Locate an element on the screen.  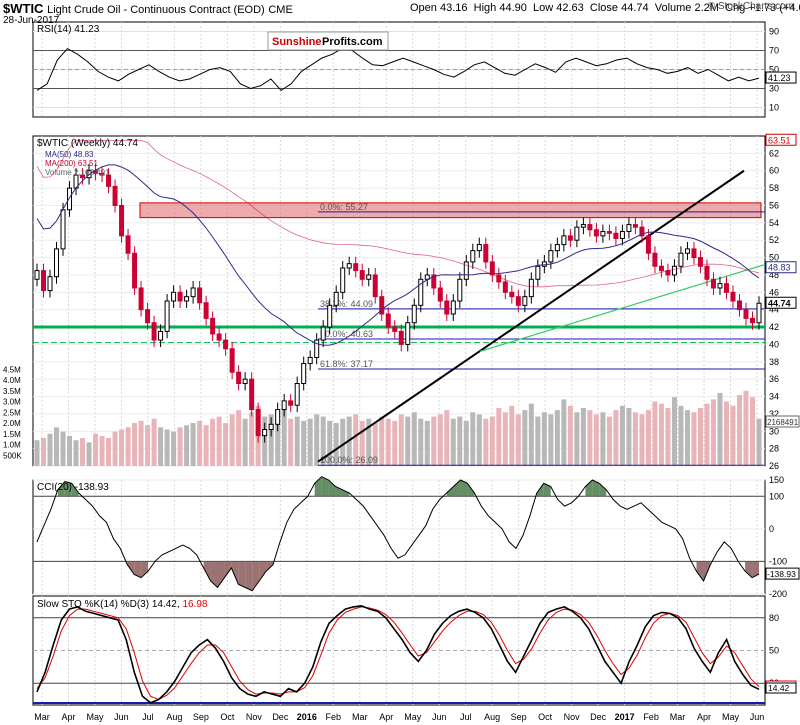
stoch-d-line is located at coordinates (398, 653).